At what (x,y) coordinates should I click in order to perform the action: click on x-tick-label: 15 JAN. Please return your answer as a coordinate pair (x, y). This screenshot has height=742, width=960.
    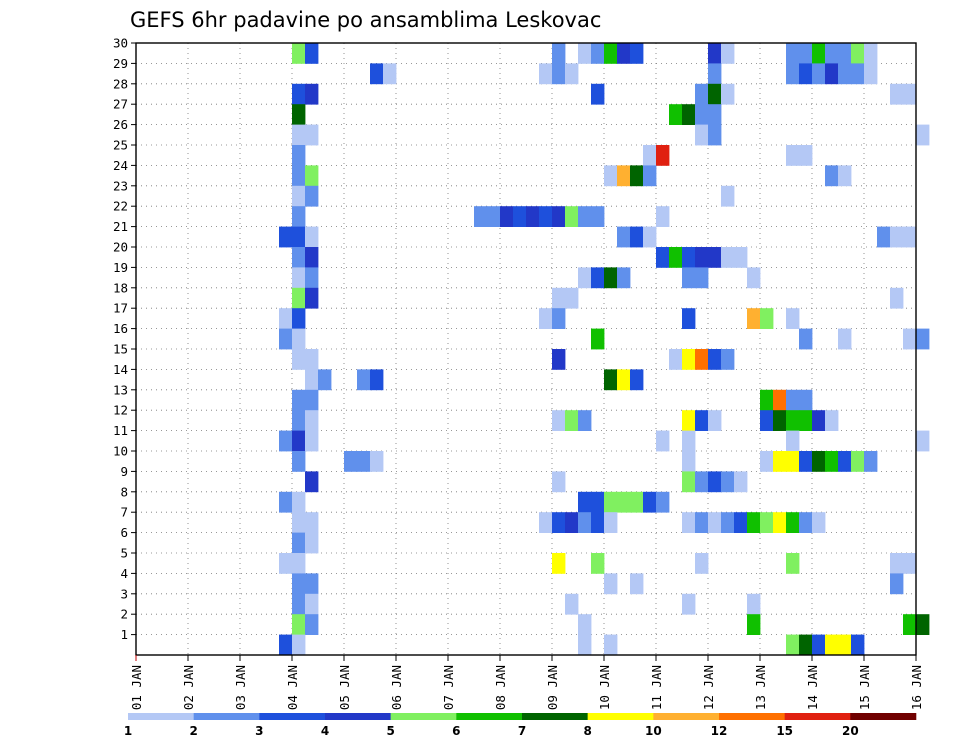
    Looking at the image, I should click on (864, 687).